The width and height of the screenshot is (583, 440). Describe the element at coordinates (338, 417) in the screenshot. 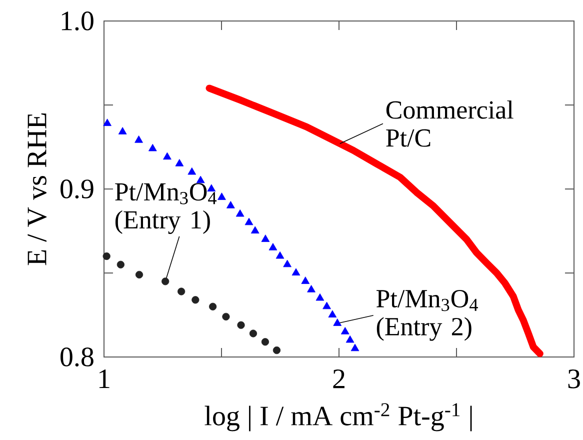

I see `x-axis-title: log | I / mA cm$^{-2}$ Pt-g$^{-1}$ |` at that location.